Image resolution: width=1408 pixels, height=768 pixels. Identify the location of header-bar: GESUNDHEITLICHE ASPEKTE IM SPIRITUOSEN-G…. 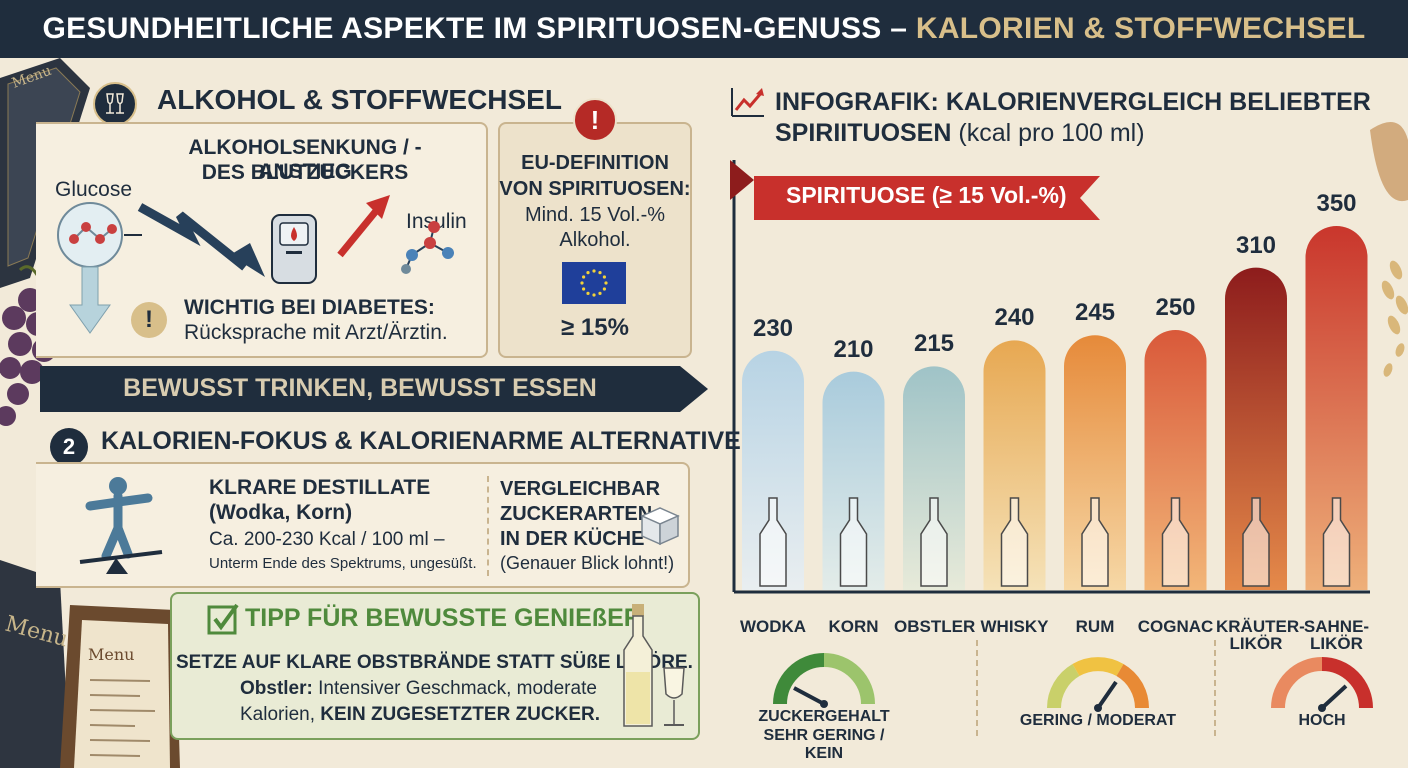
(704, 29).